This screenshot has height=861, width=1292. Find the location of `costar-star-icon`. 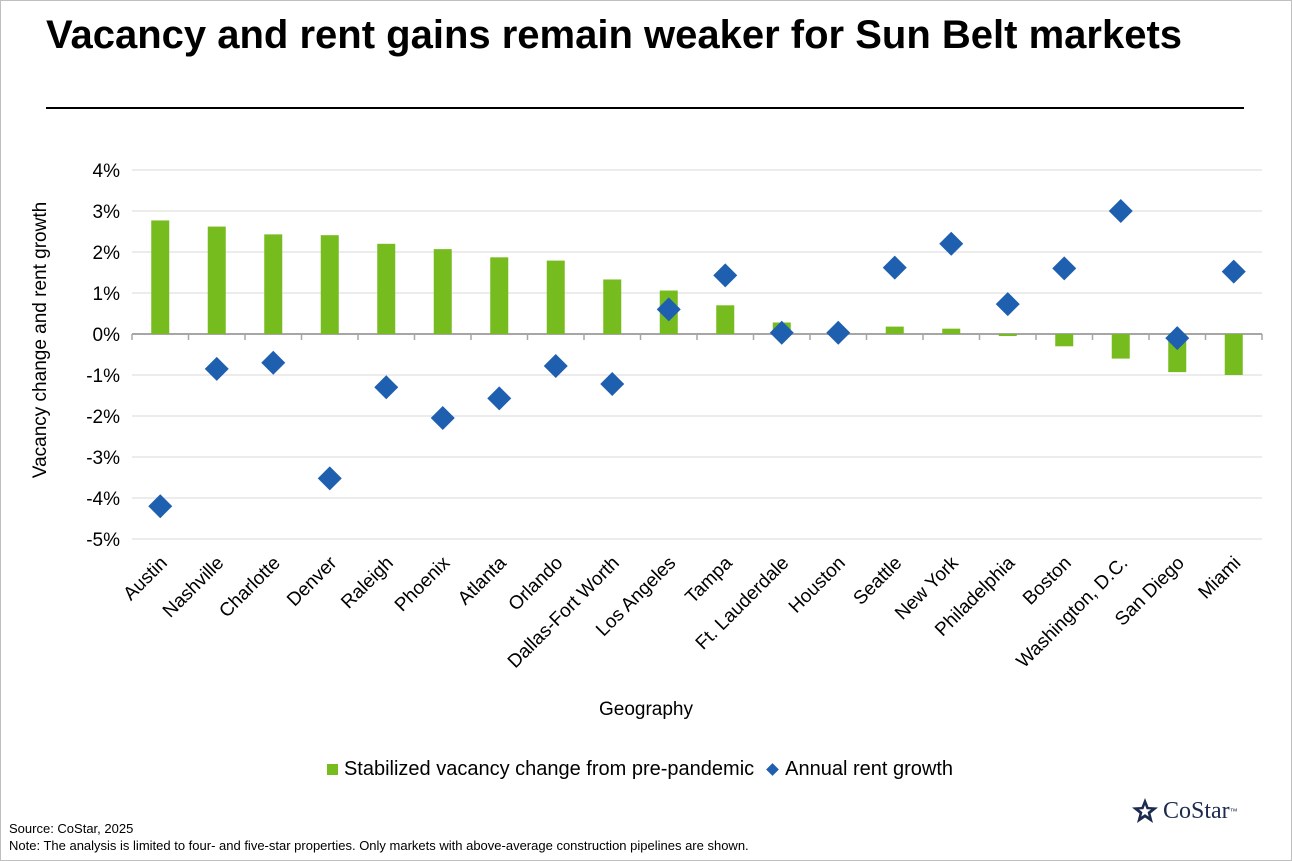

costar-star-icon is located at coordinates (1145, 810).